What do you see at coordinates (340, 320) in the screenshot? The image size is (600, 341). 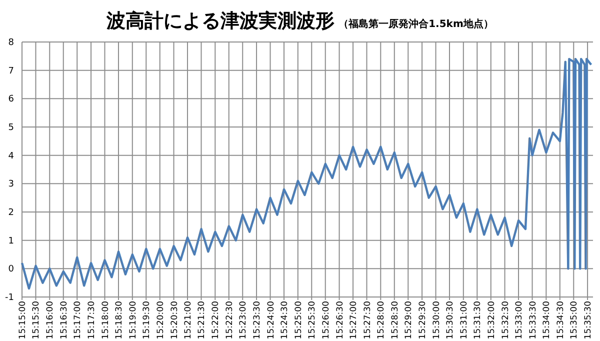 I see `x-tick-label: 15:26:30` at bounding box center [340, 320].